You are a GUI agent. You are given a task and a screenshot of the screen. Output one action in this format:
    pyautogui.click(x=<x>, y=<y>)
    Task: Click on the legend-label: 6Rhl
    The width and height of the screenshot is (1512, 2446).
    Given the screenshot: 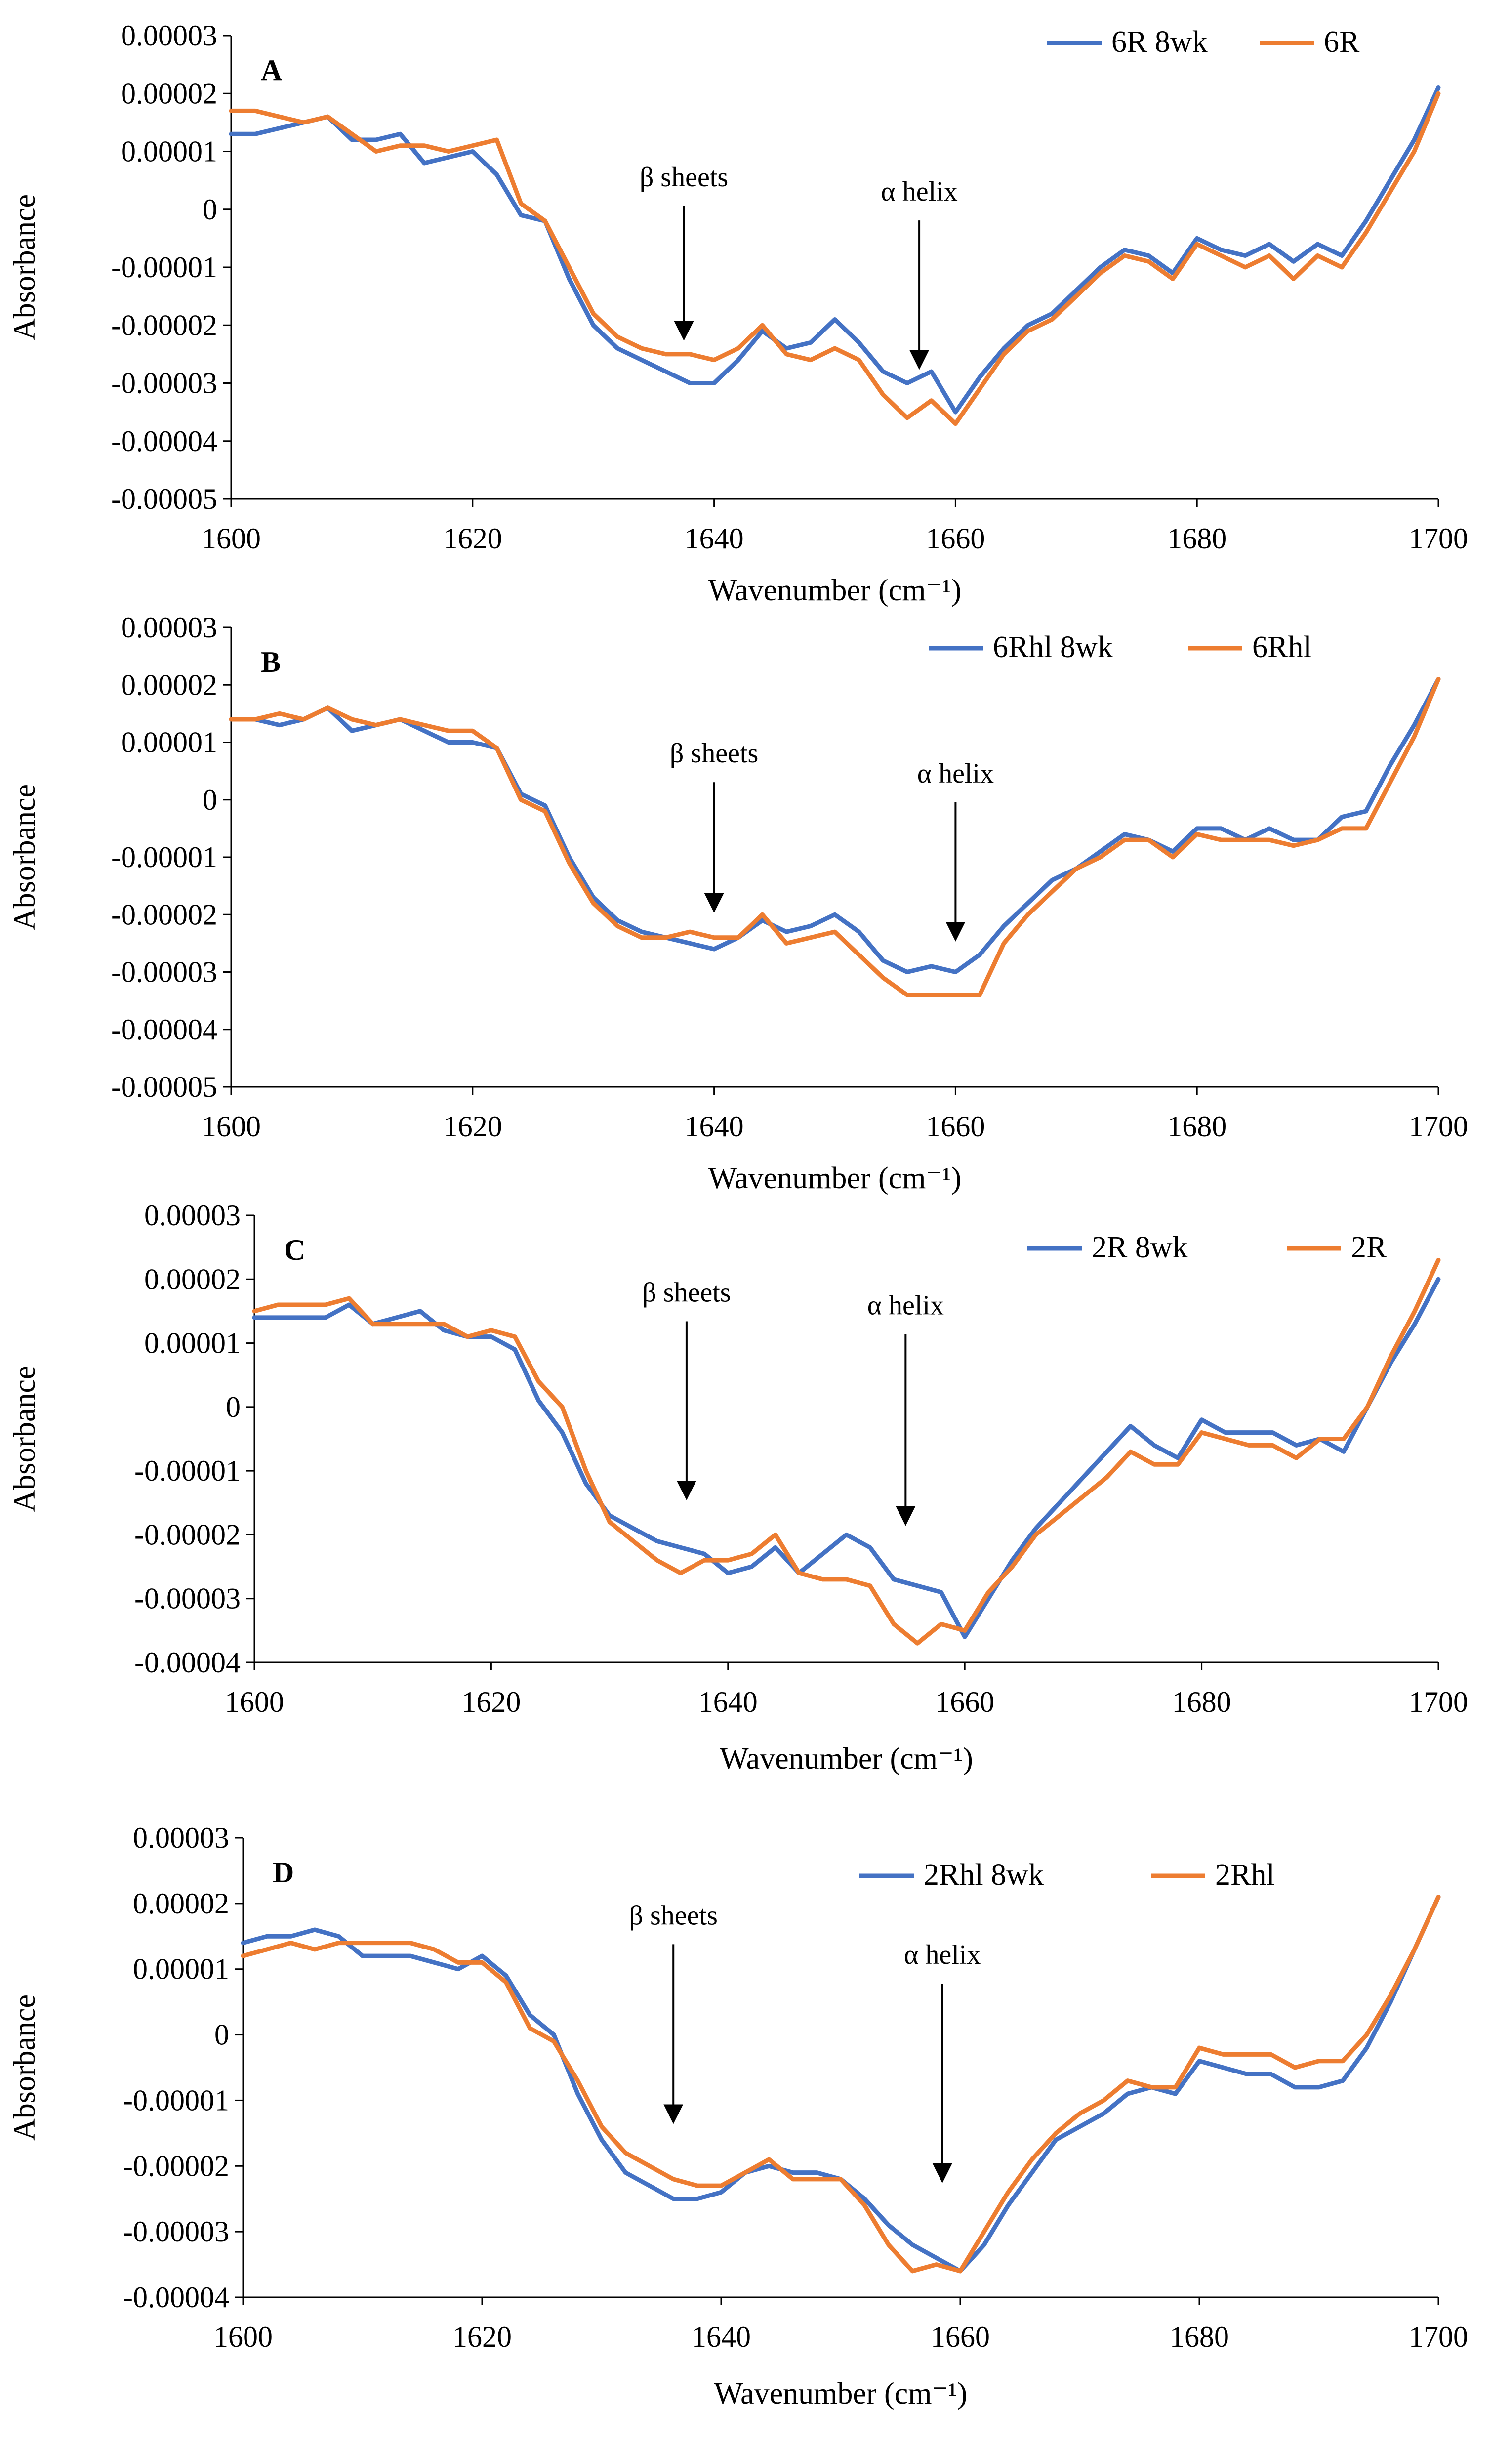 What is the action you would take?
    pyautogui.click(x=1282, y=647)
    